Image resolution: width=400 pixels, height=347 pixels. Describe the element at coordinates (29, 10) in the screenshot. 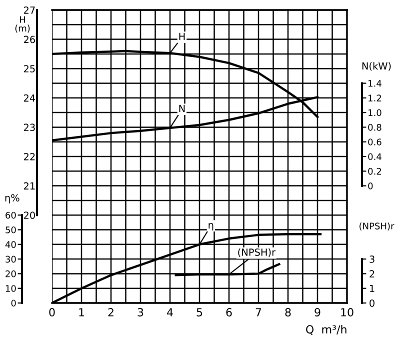

I see `y-tick-label: 27` at that location.